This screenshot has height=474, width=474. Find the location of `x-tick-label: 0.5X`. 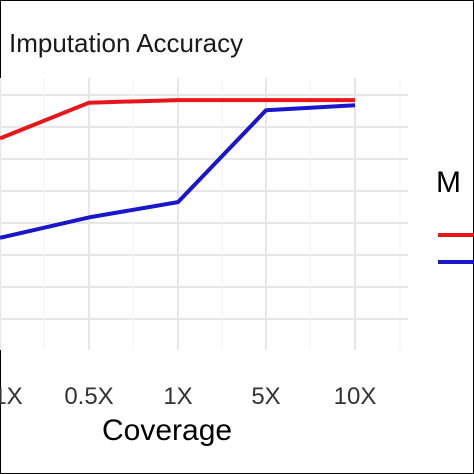

x-tick-label: 0.5X is located at coordinates (88, 396).